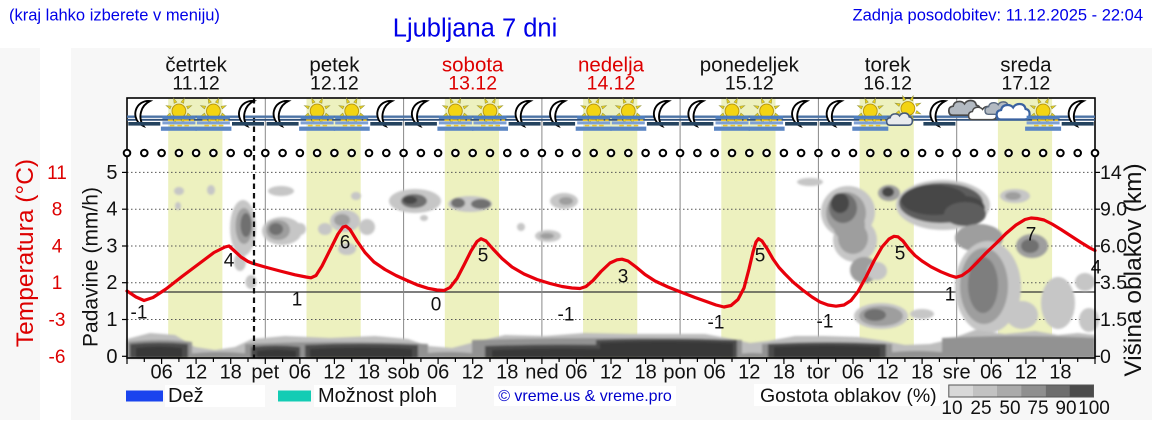 This screenshot has width=1152, height=448. What do you see at coordinates (611, 65) in the screenshot?
I see `svg-text: nedelja` at bounding box center [611, 65].